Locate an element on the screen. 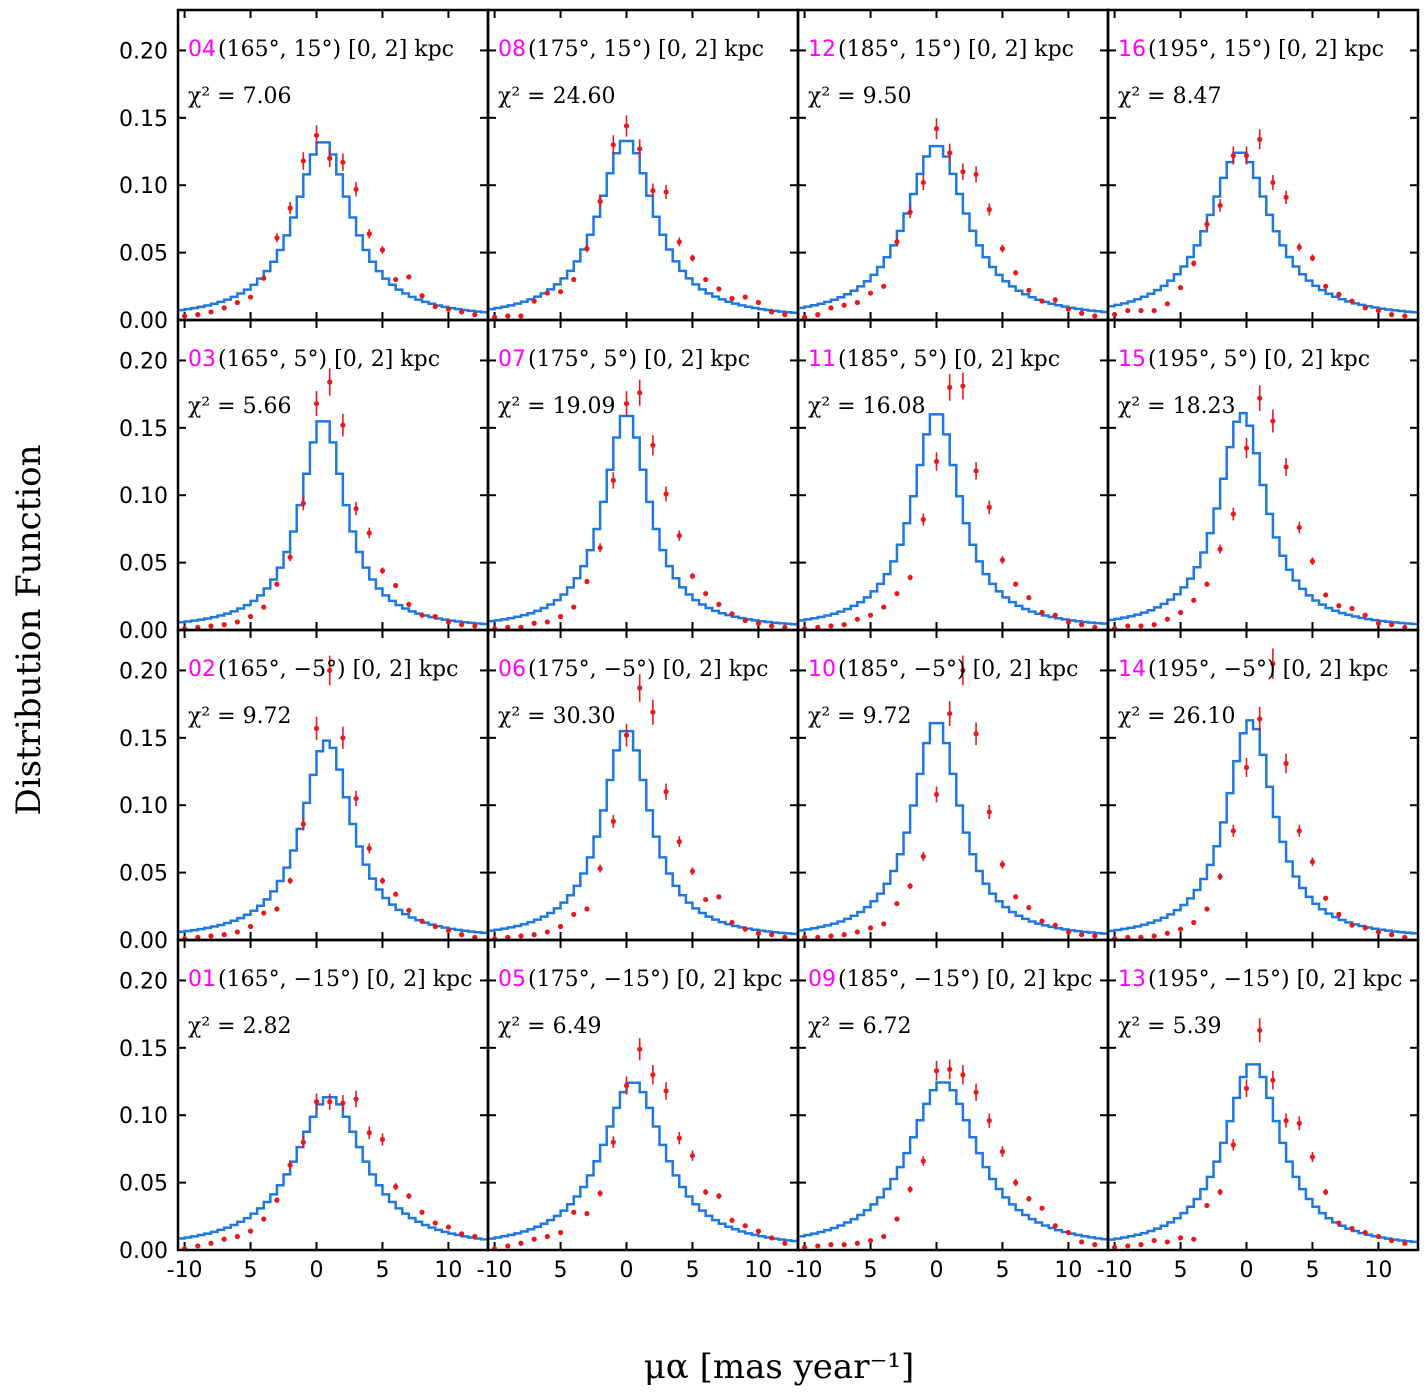 The image size is (1428, 1399). y-tick-label: 0.00 is located at coordinates (143, 1251).